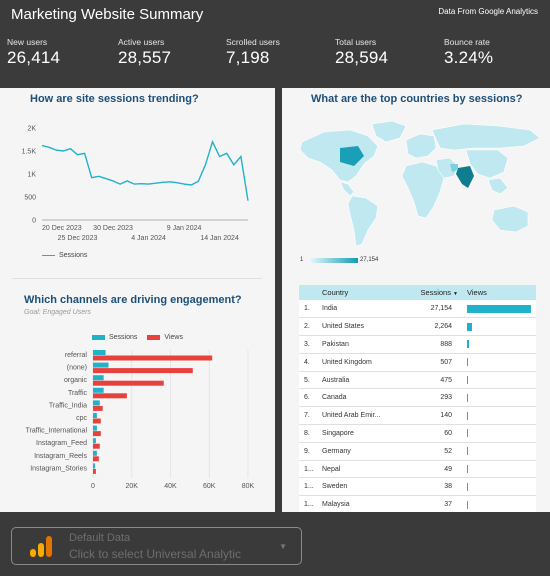  I want to click on x-tick-label: 80K, so click(248, 486).